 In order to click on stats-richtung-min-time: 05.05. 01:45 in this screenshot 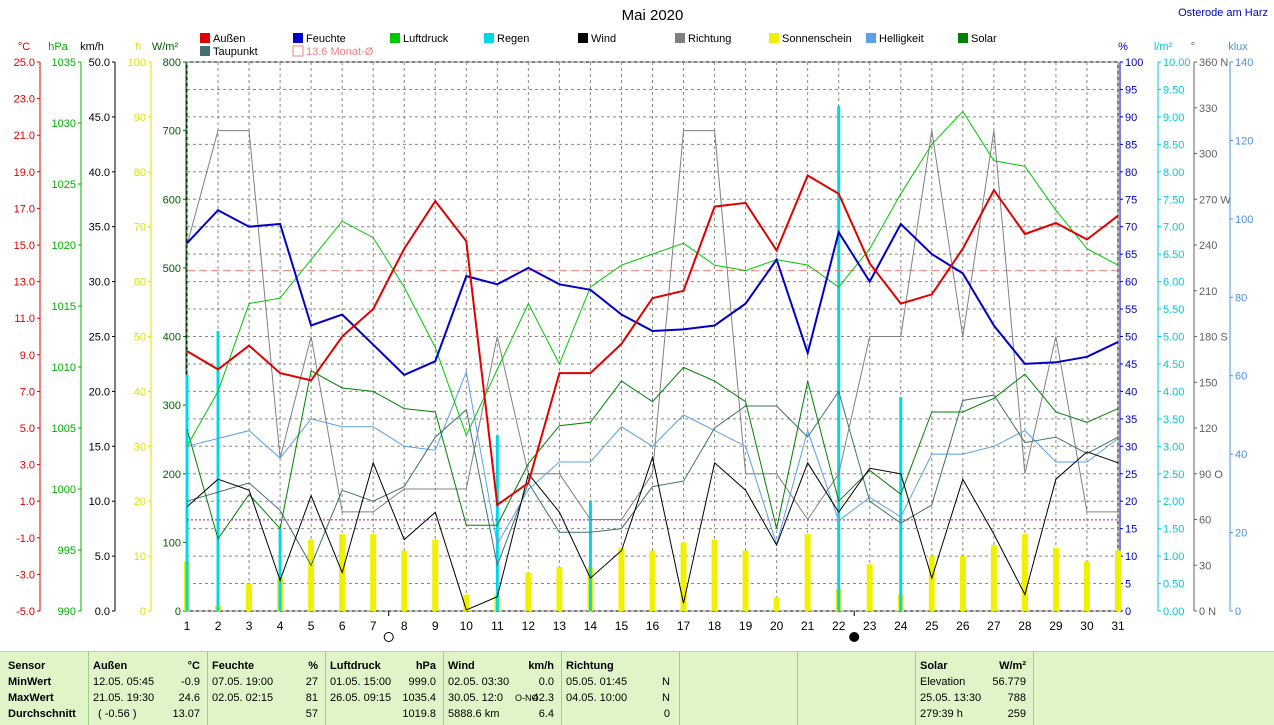, I will do `click(597, 682)`.